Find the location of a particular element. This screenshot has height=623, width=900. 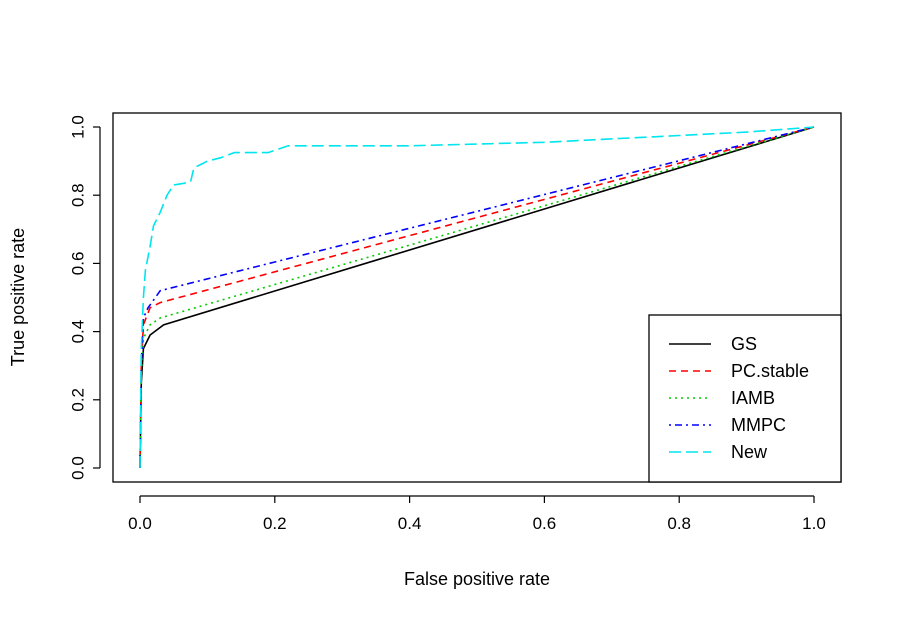

y-tick-label: 0.2 is located at coordinates (78, 400).